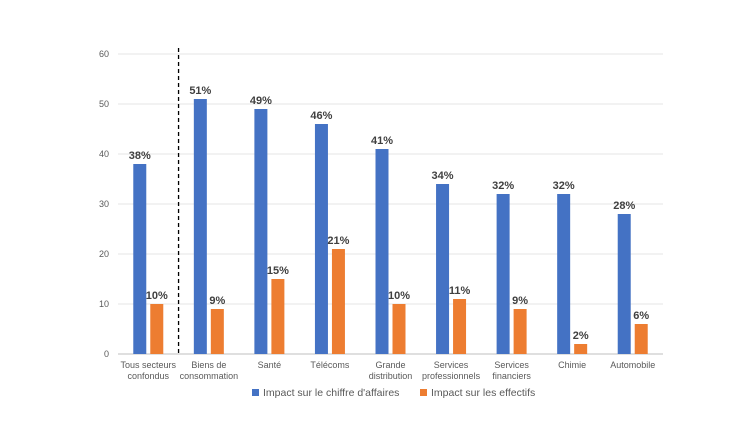  Describe the element at coordinates (104, 104) in the screenshot. I see `y-tick-label: 50` at that location.